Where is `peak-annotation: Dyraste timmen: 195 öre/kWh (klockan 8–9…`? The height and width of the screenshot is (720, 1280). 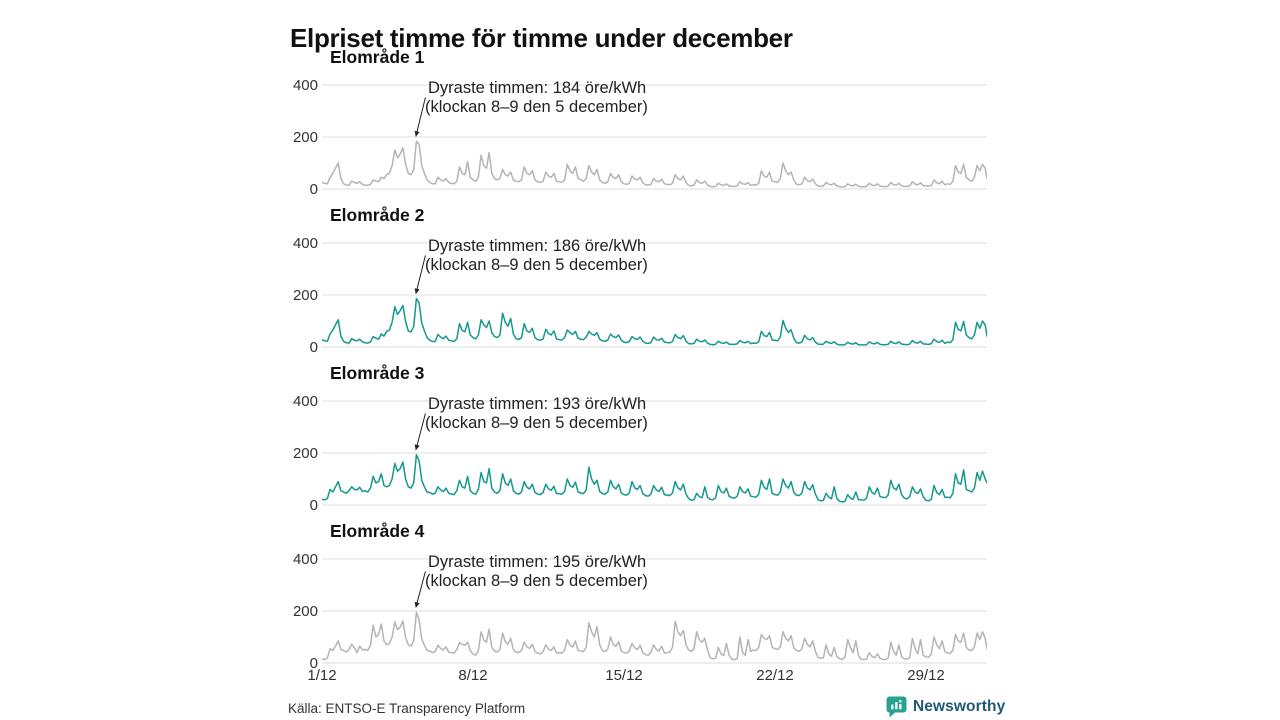
peak-annotation: Dyraste timmen: 195 öre/kWh (klockan 8–9… is located at coordinates (536, 571).